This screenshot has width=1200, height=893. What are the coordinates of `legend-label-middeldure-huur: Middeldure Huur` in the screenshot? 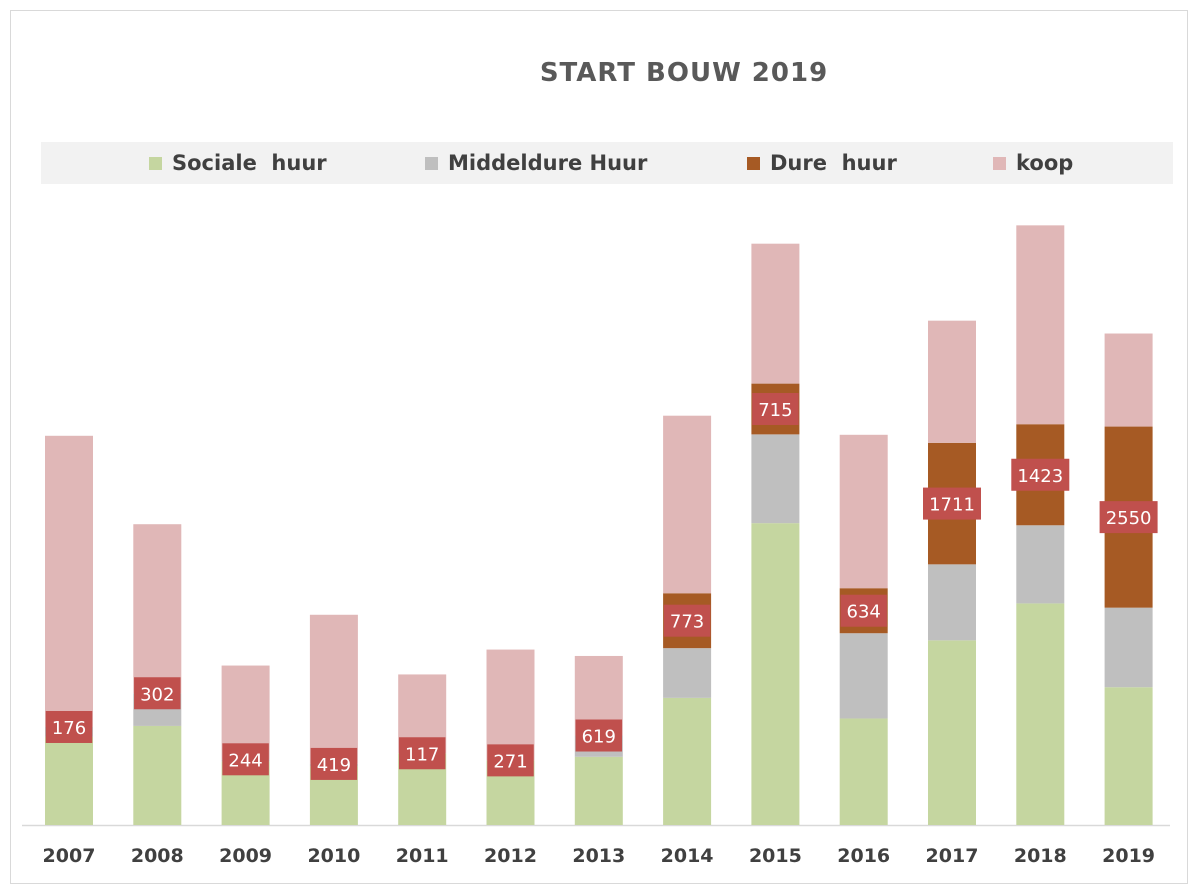 It's located at (548, 163).